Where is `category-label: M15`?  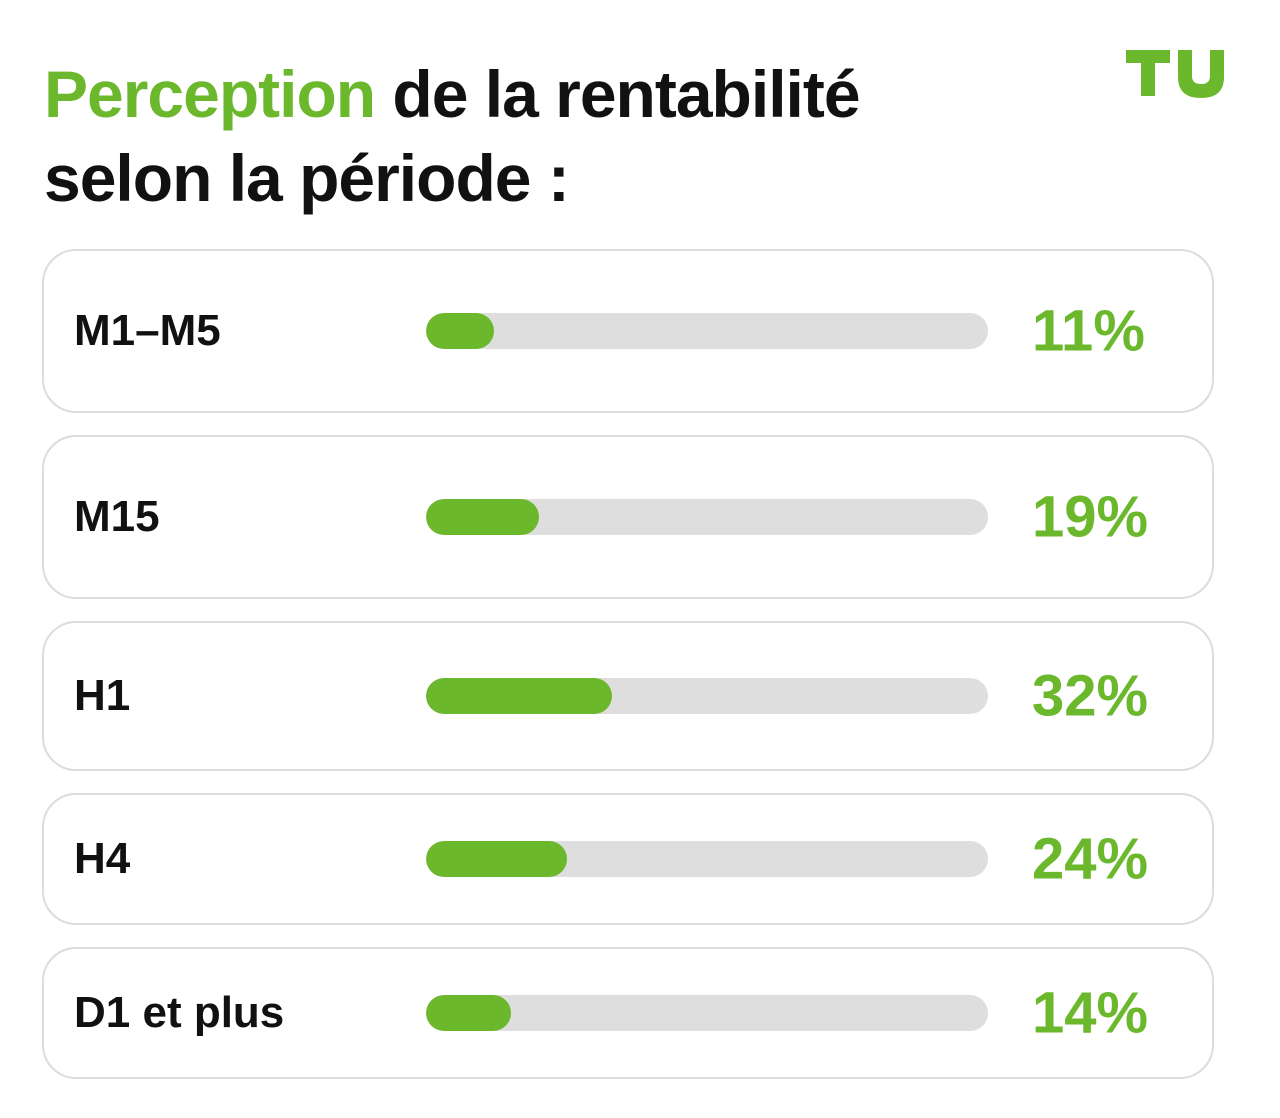 category-label: M15 is located at coordinates (117, 516).